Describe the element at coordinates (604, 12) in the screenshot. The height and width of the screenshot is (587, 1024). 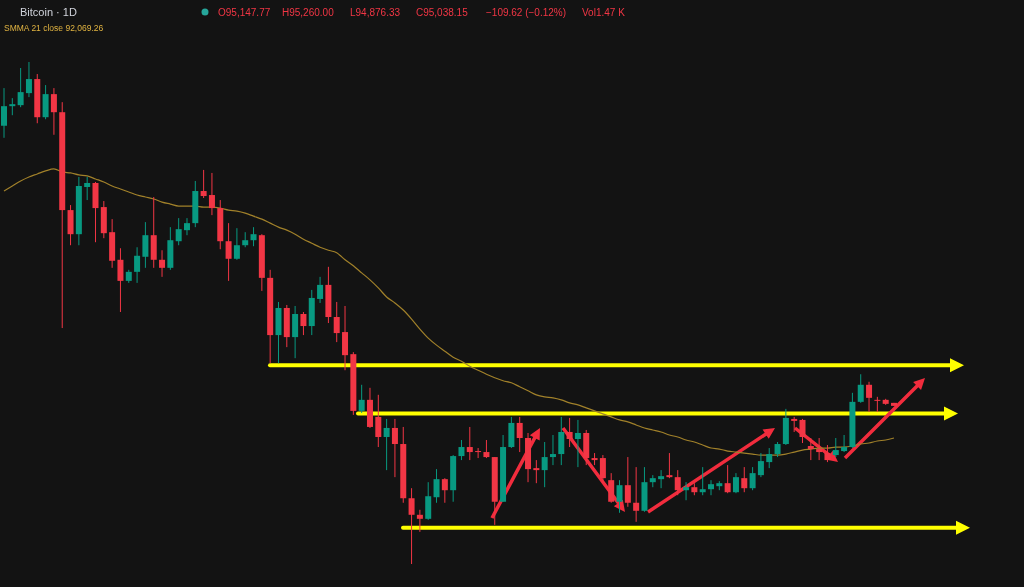
I see `text: Vol1.47 K` at that location.